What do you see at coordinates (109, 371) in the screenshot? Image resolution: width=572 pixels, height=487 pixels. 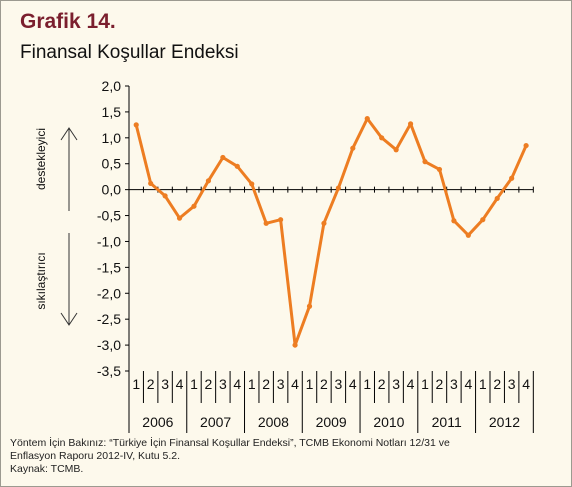 I see `y-tick-label: -3,5` at bounding box center [109, 371].